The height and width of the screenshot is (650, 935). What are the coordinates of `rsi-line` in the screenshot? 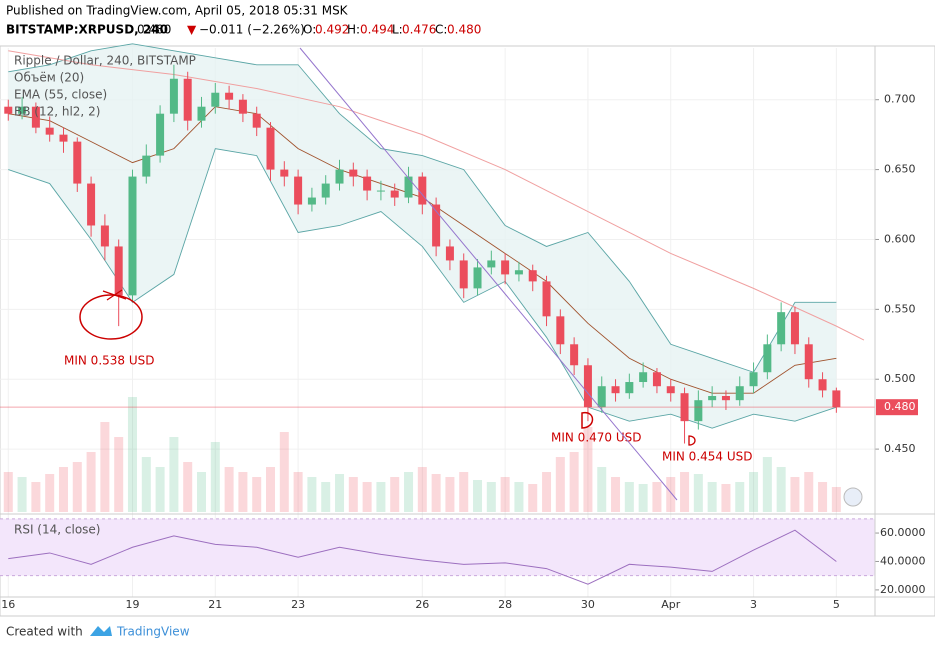 It's located at (422, 557).